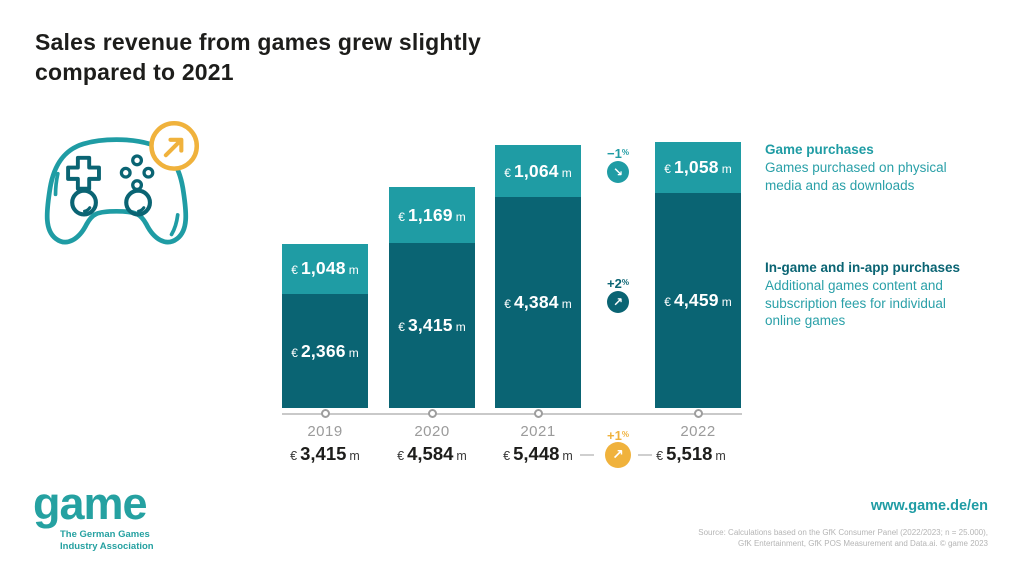 The width and height of the screenshot is (1024, 576). Describe the element at coordinates (618, 302) in the screenshot. I see `increase-arrow-icon: ↗` at that location.